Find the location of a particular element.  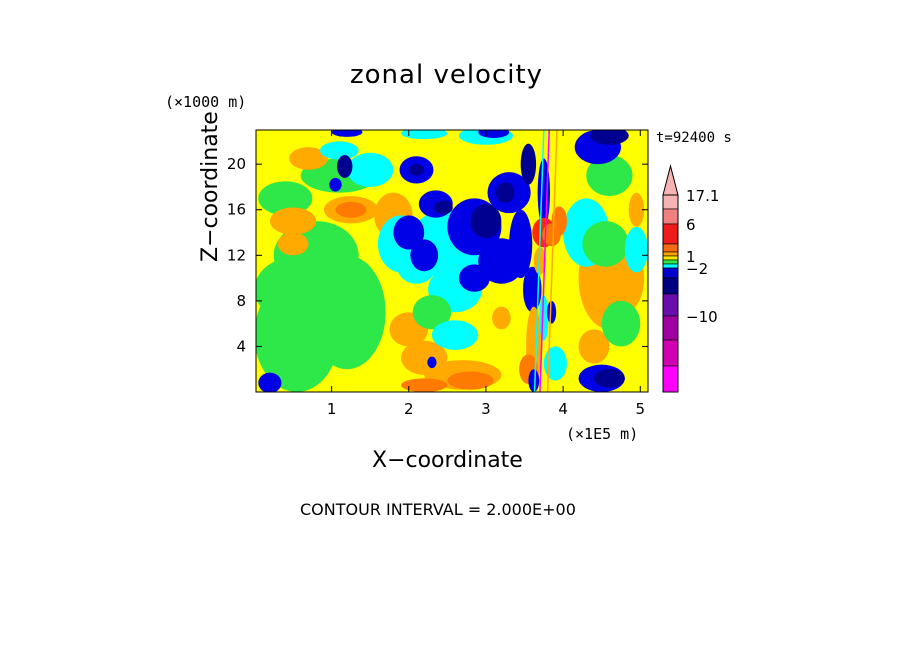

y-tick-label: 16 is located at coordinates (236, 210).